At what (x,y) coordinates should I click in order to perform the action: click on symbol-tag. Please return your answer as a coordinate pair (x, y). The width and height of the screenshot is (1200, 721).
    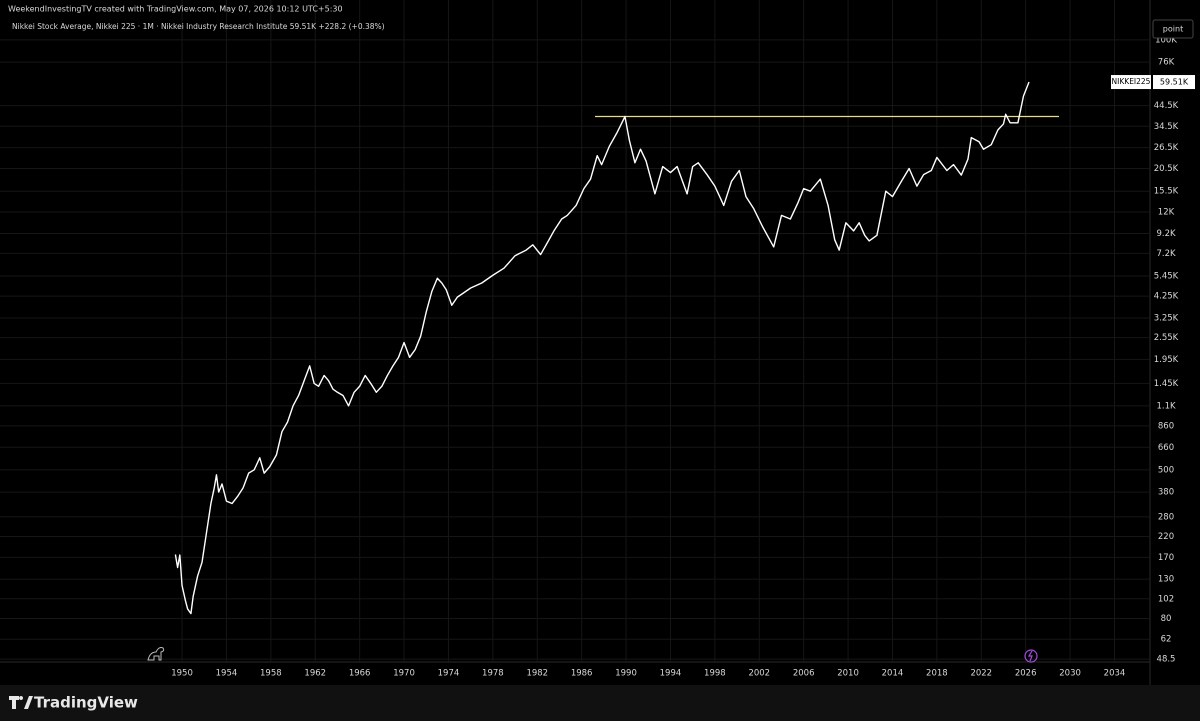
    Looking at the image, I should click on (1131, 82).